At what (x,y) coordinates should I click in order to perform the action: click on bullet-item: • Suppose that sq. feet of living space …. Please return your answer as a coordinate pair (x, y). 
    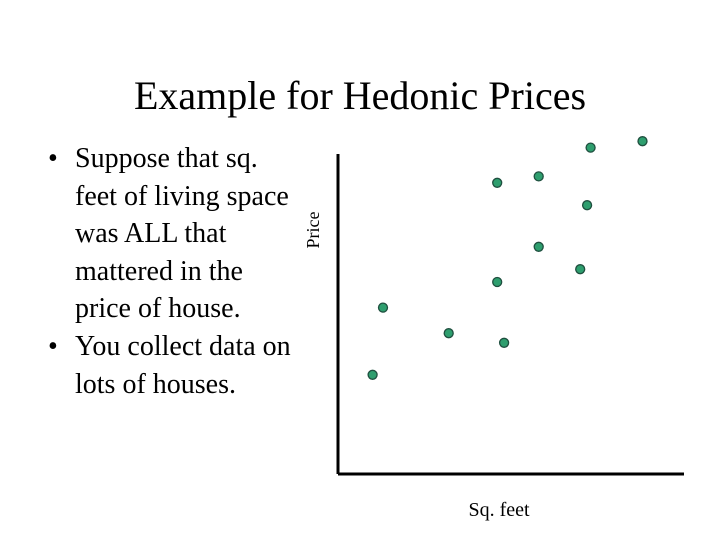
    Looking at the image, I should click on (173, 234).